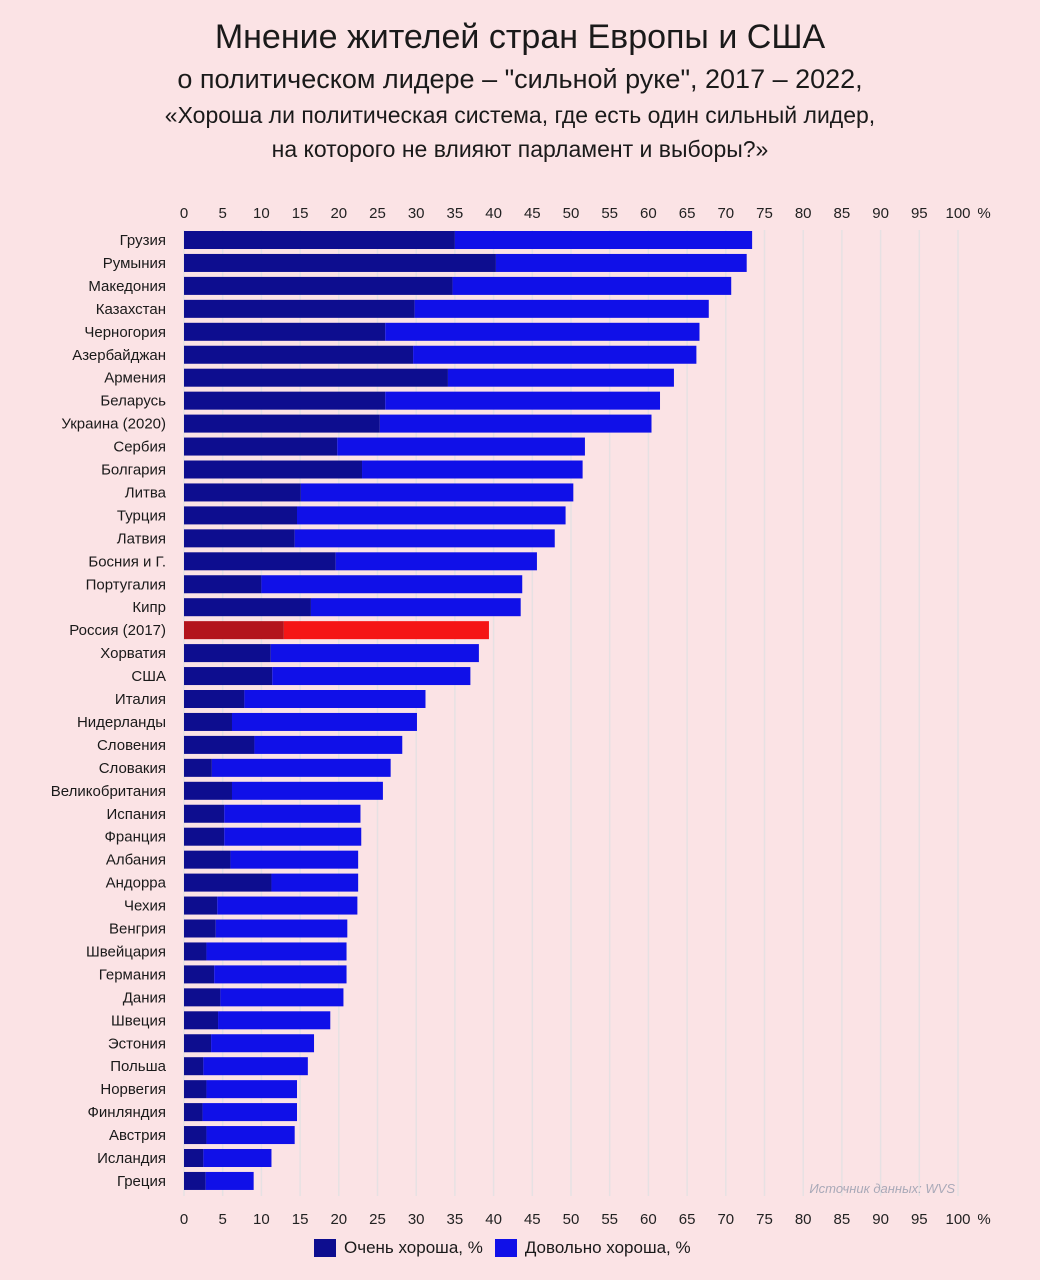 This screenshot has height=1280, width=1040. What do you see at coordinates (135, 378) in the screenshot?
I see `category-label: Армения` at bounding box center [135, 378].